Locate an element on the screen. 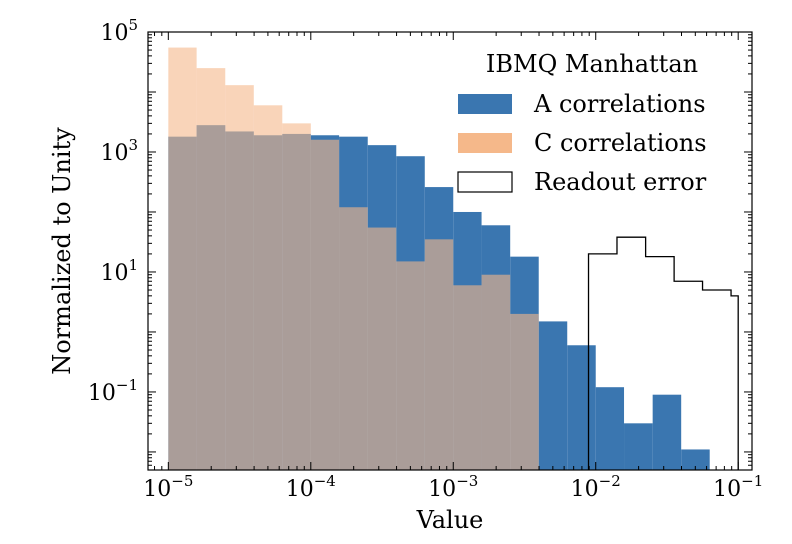 The height and width of the screenshot is (544, 792). x-tick-label: 10⁻⁵ is located at coordinates (168, 487).